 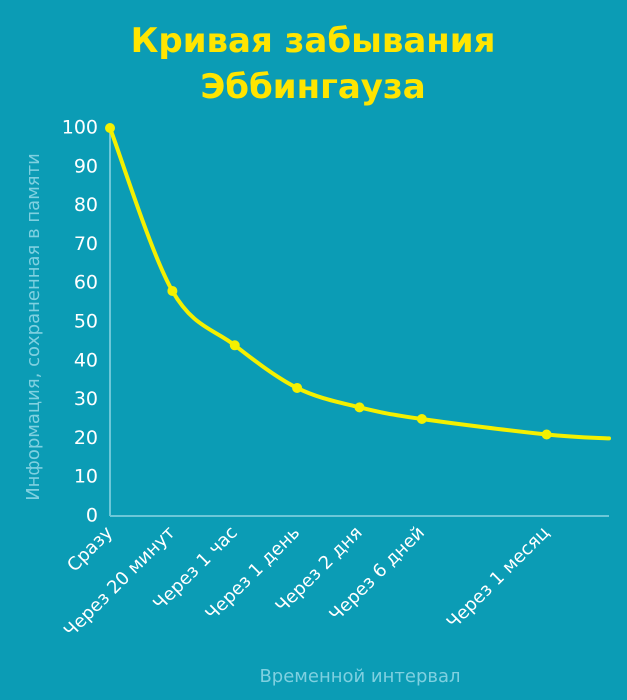 I want to click on x-tick-label: Через 20 минут, so click(x=120, y=582).